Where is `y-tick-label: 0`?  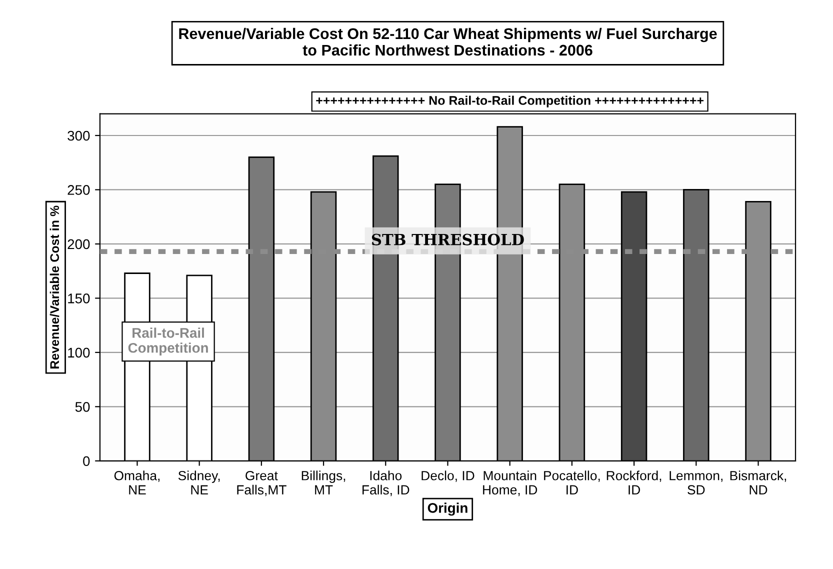 y-tick-label: 0 is located at coordinates (86, 461).